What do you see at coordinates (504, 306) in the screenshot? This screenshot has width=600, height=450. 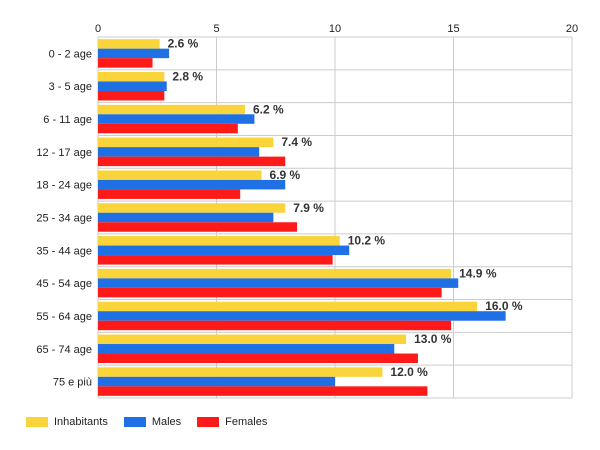 I see `data-label: 16.0 %` at bounding box center [504, 306].